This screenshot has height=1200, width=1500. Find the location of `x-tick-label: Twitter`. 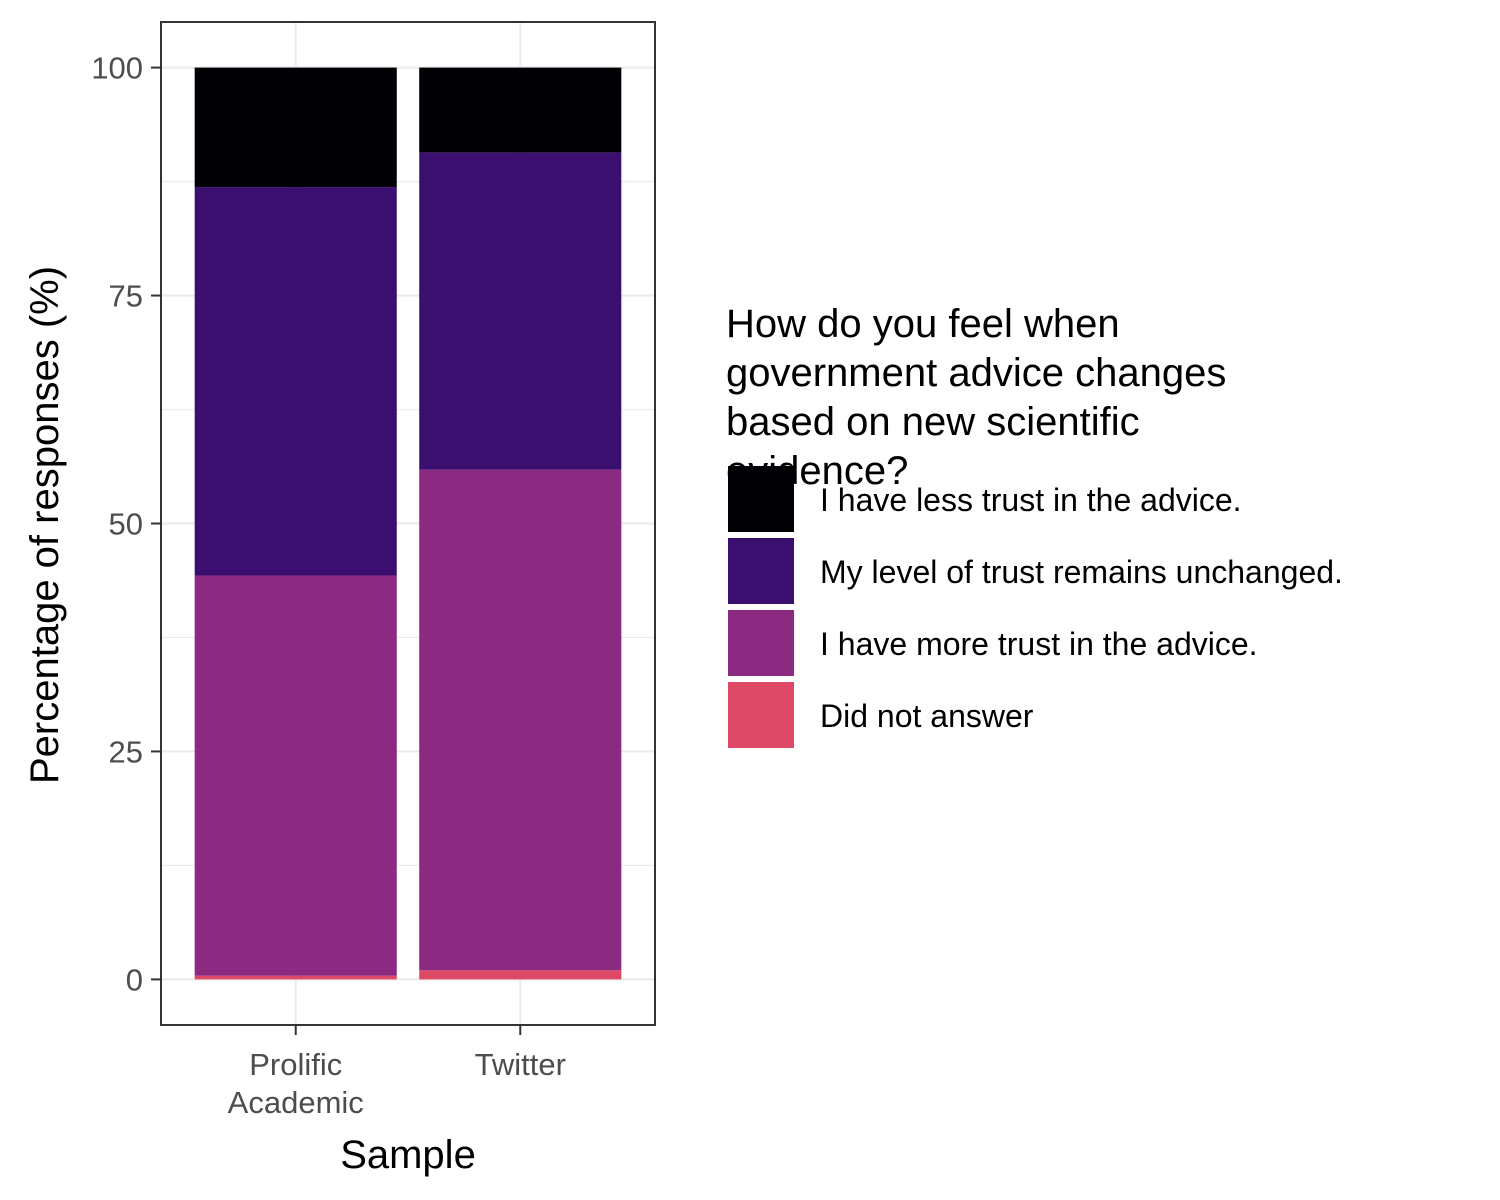

x-tick-label: Twitter is located at coordinates (520, 1064).